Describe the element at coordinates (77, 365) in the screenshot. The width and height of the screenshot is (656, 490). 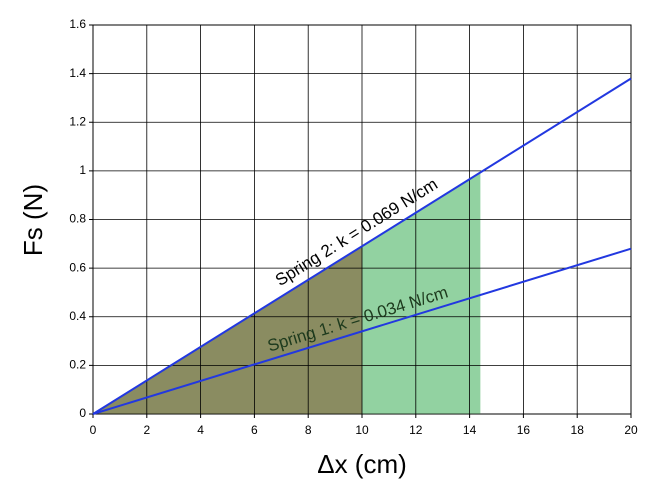
I see `y-tick-label: 0.2` at that location.